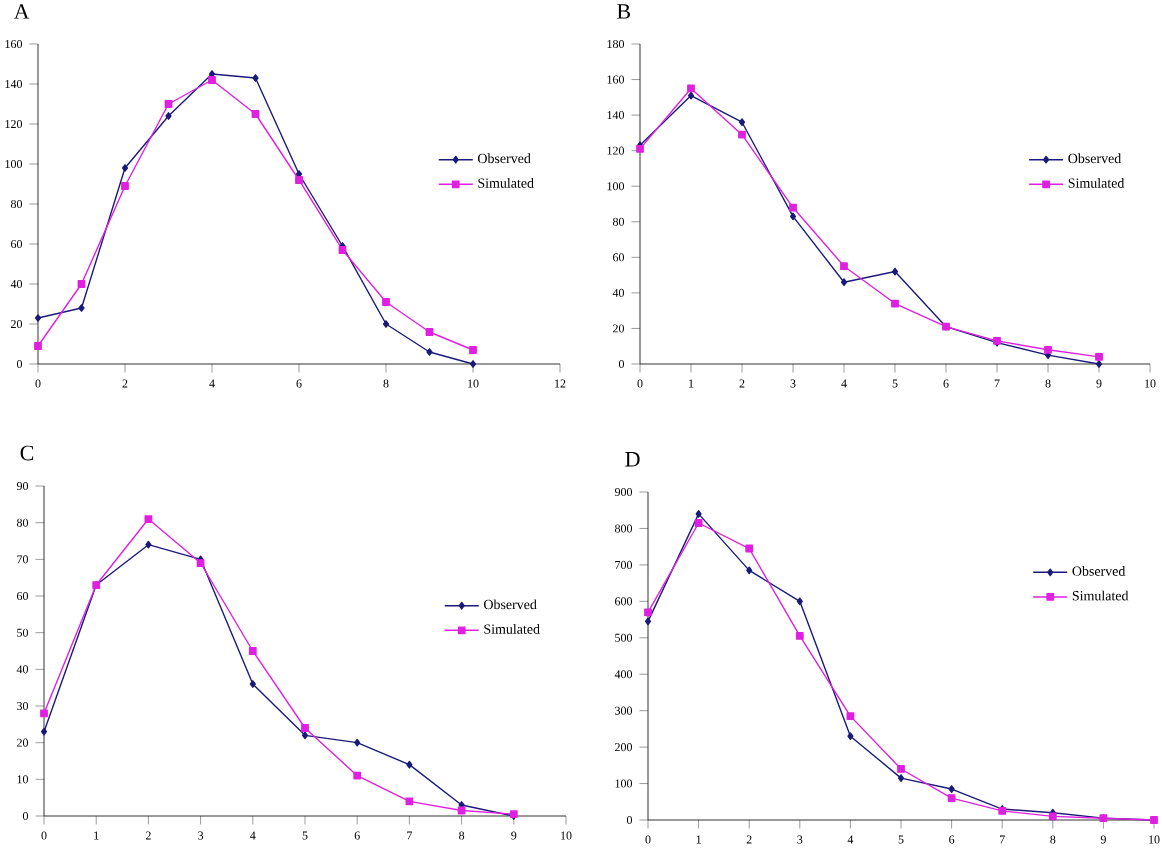 This screenshot has height=852, width=1162. Describe the element at coordinates (27, 453) in the screenshot. I see `chart-title: C` at that location.